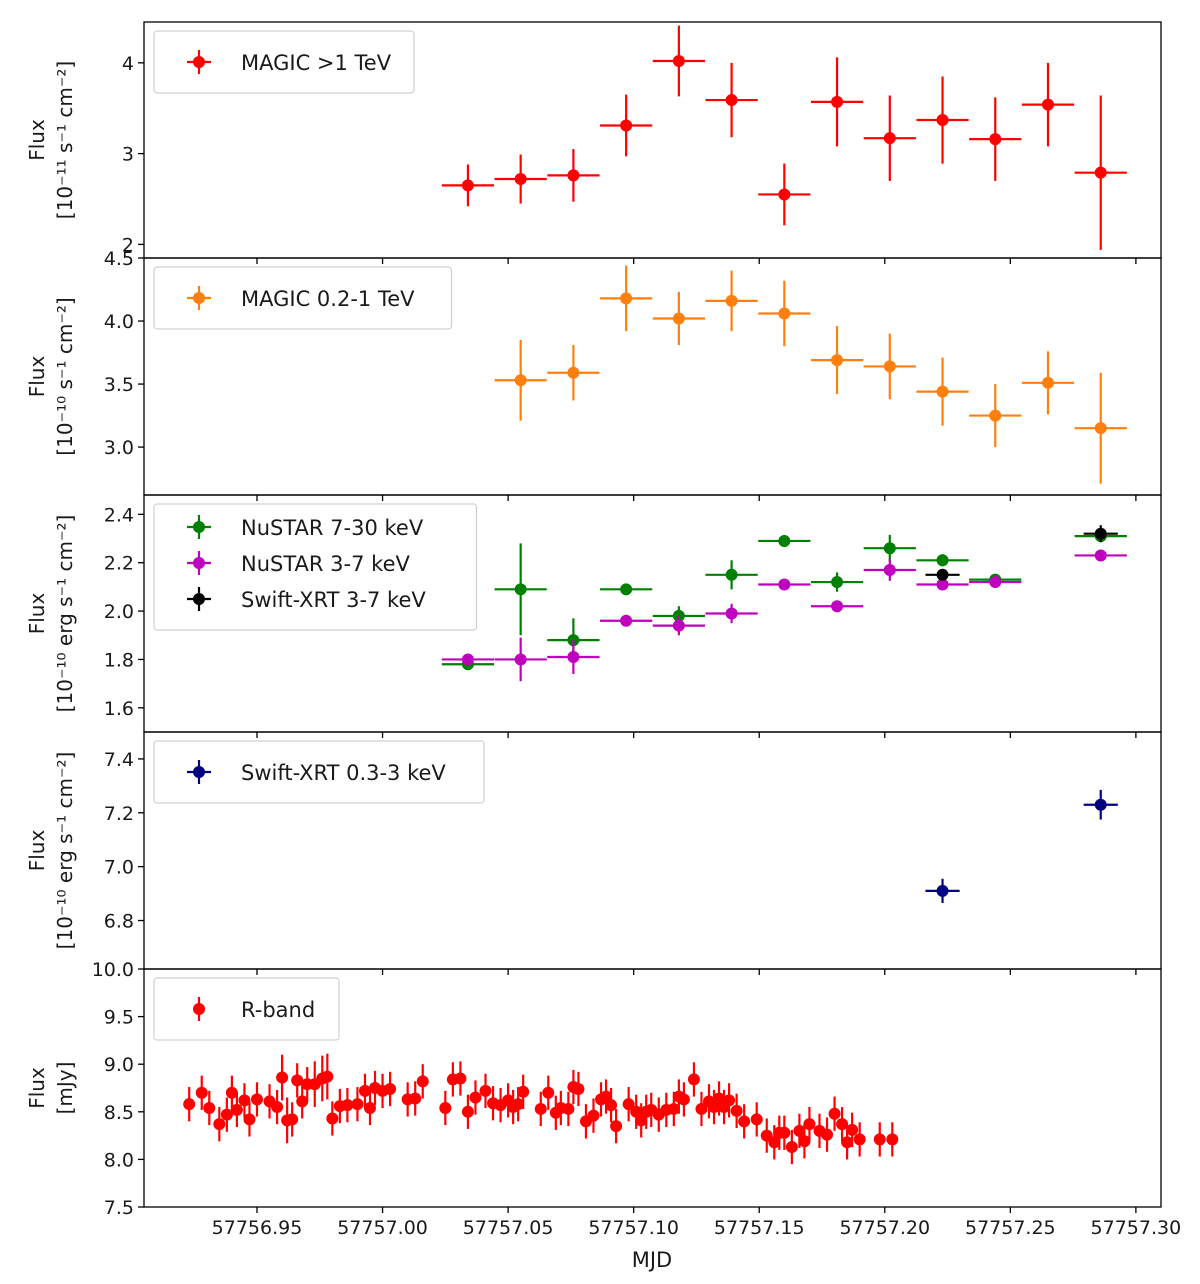  What do you see at coordinates (884, 1228) in the screenshot?
I see `x-tick-label: 57757.20` at bounding box center [884, 1228].